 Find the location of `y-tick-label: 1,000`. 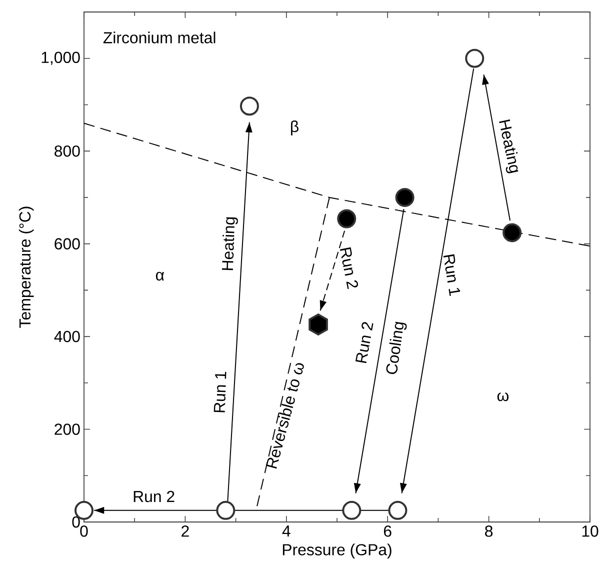

y-tick-label: 1,000 is located at coordinates (61, 58).